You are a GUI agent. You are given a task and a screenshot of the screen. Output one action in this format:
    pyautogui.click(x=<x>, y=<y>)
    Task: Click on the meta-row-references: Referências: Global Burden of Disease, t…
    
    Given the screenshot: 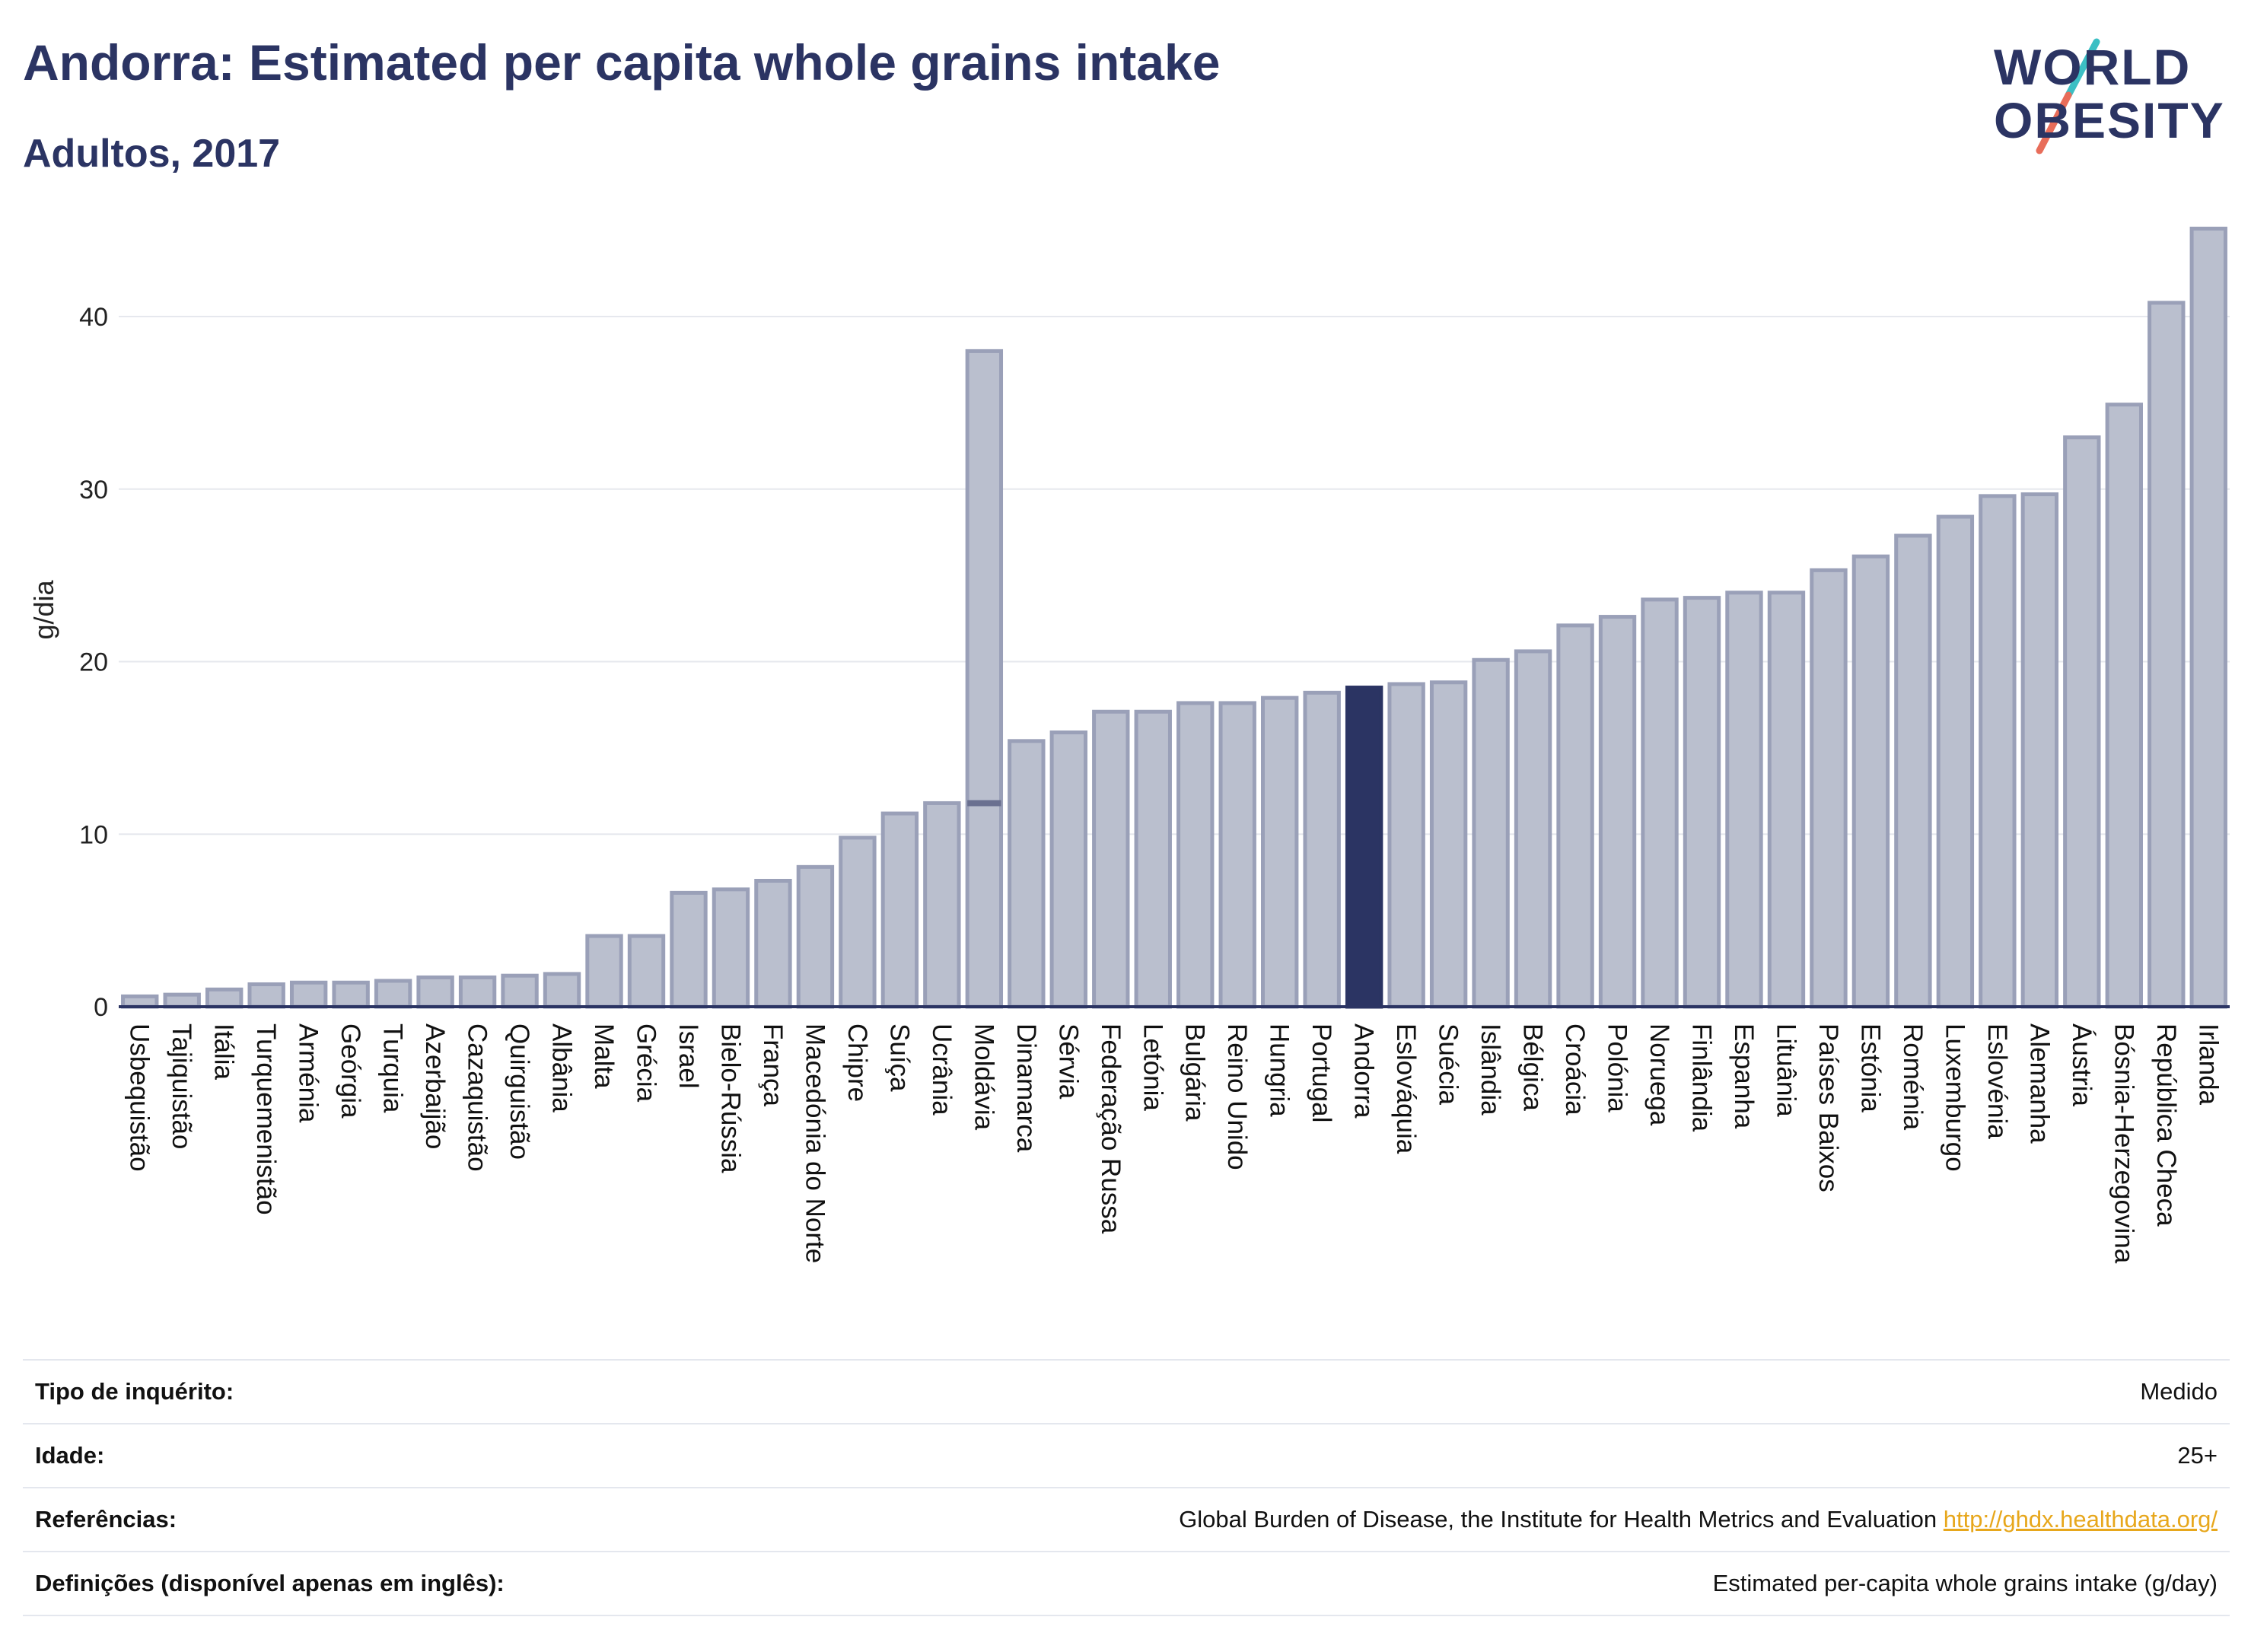 What is the action you would take?
    pyautogui.click(x=1126, y=1519)
    